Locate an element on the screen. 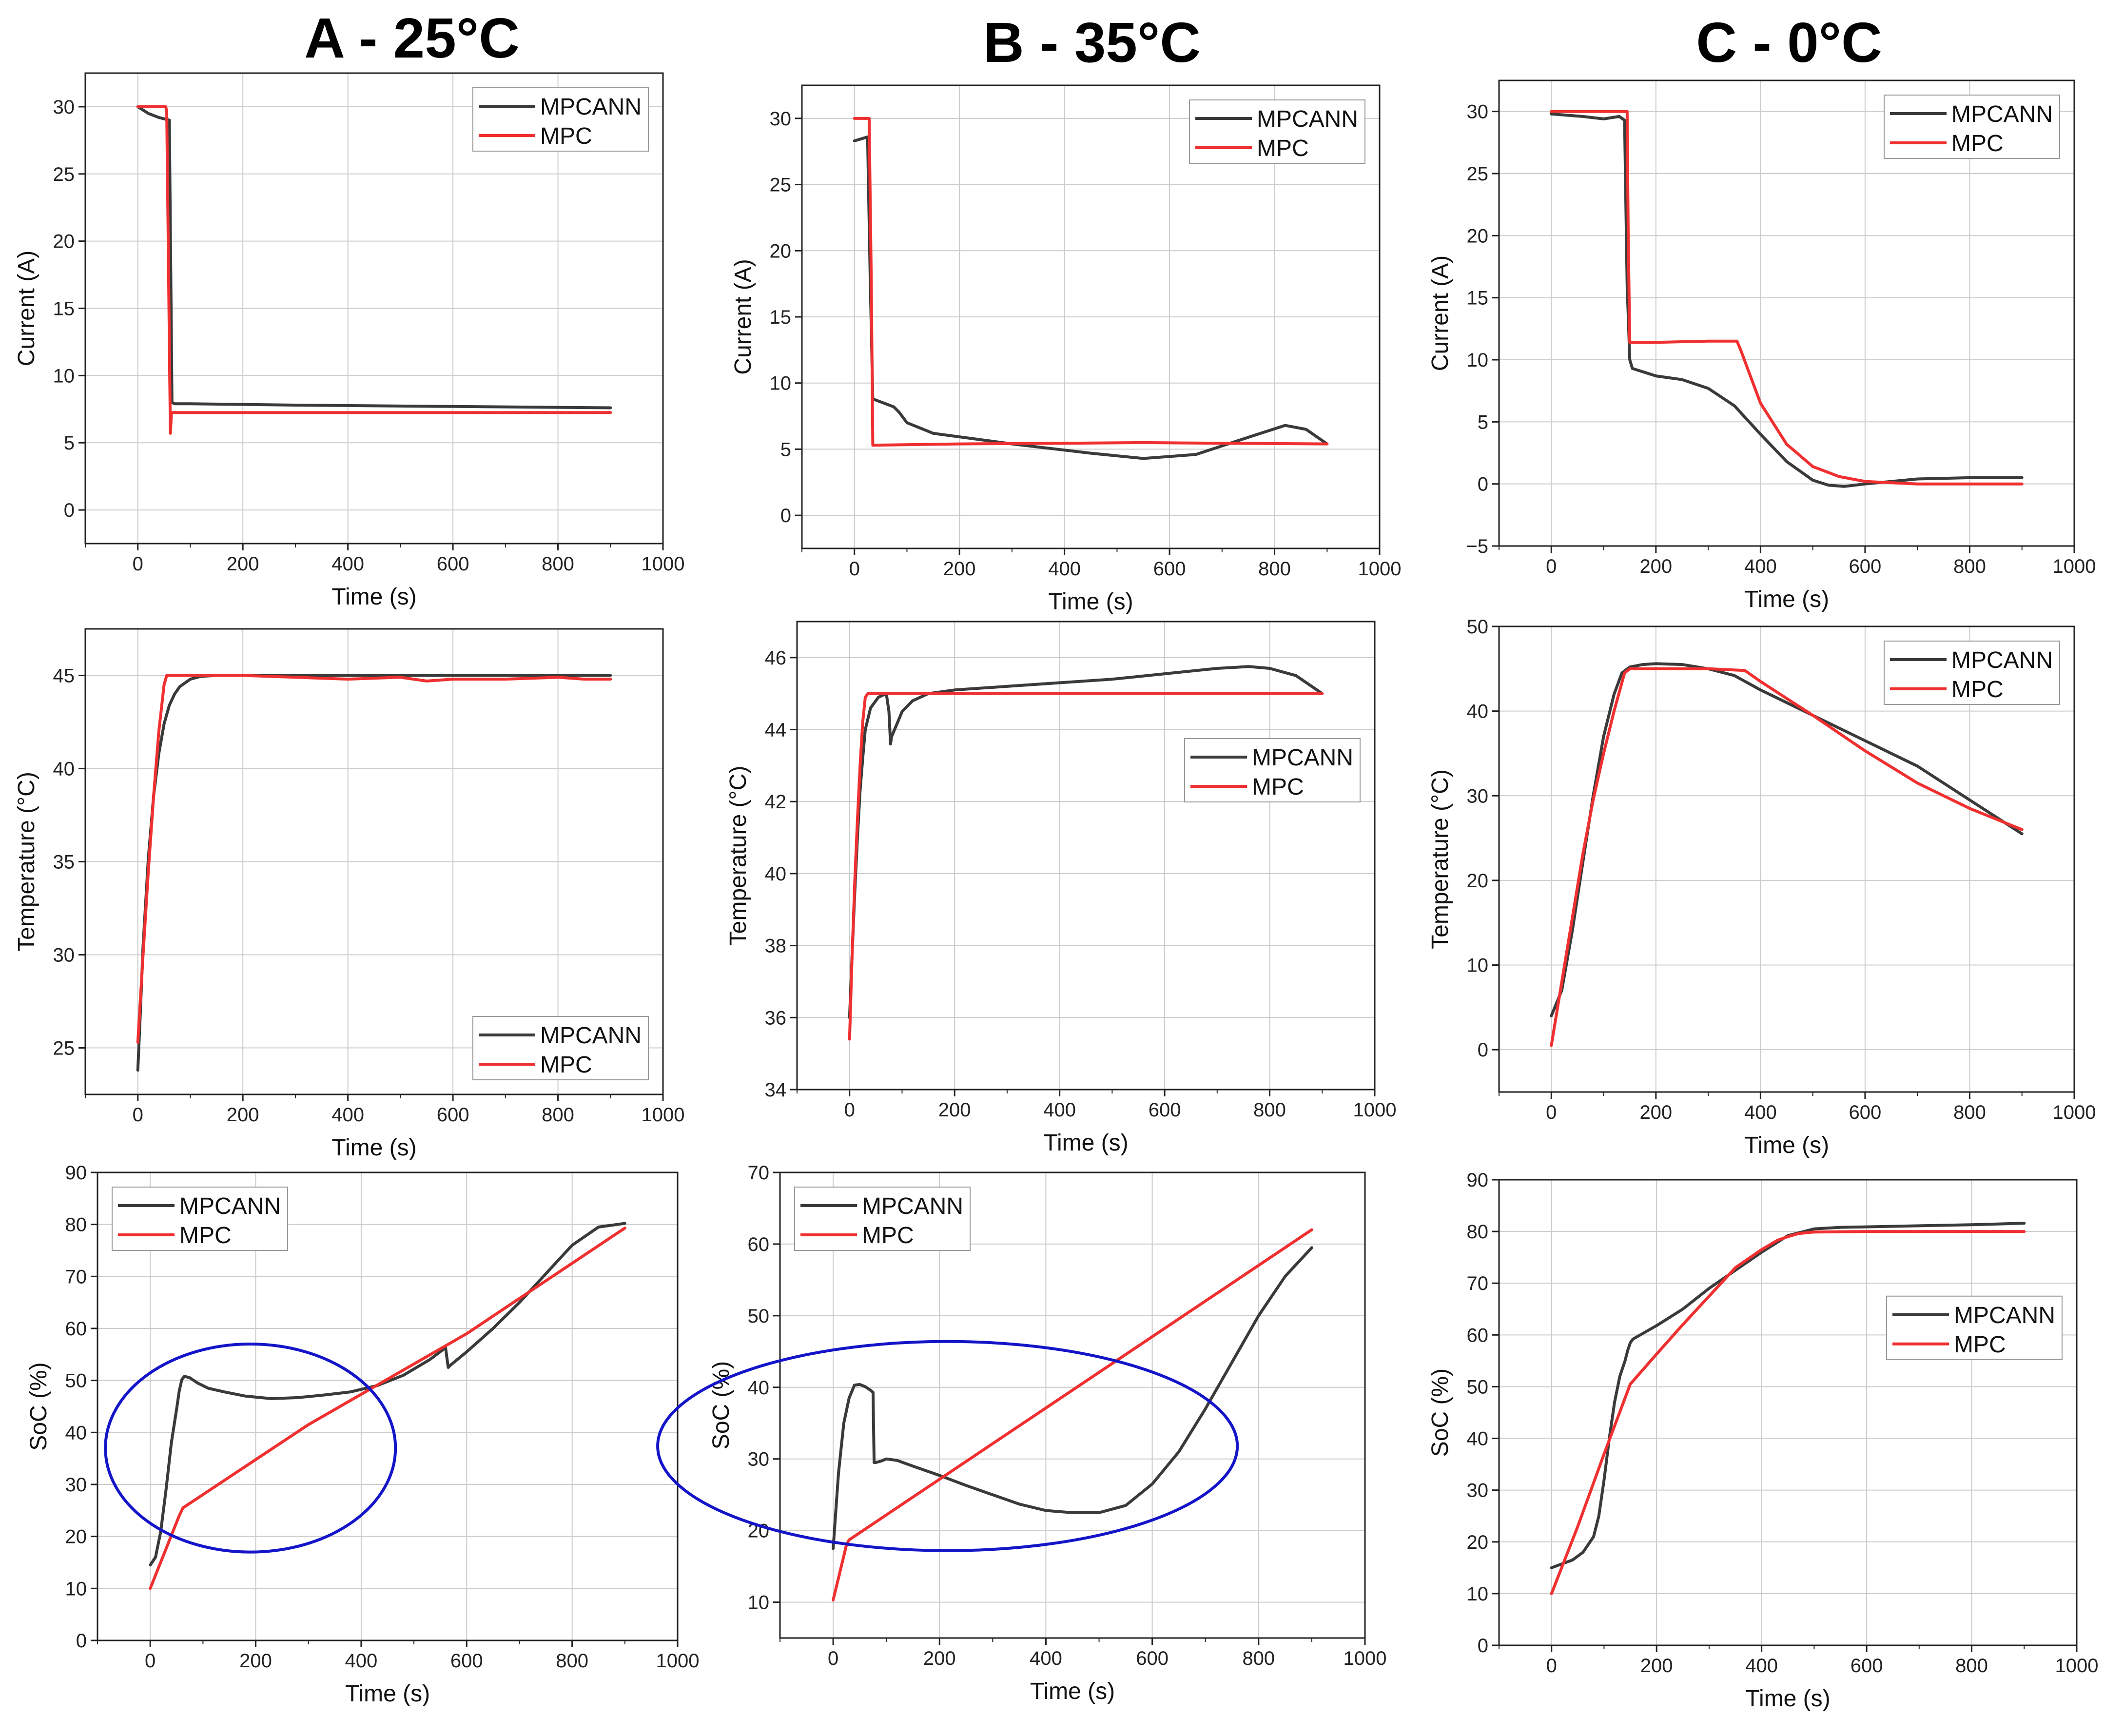  y-tick-label: 42 is located at coordinates (776, 802).